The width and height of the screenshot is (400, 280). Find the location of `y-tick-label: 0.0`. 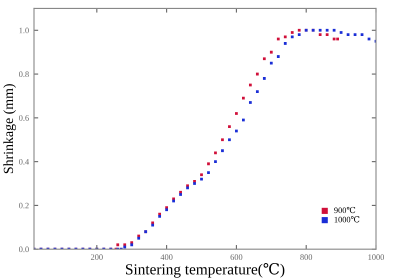

y-tick-label: 0.0 is located at coordinates (24, 249).